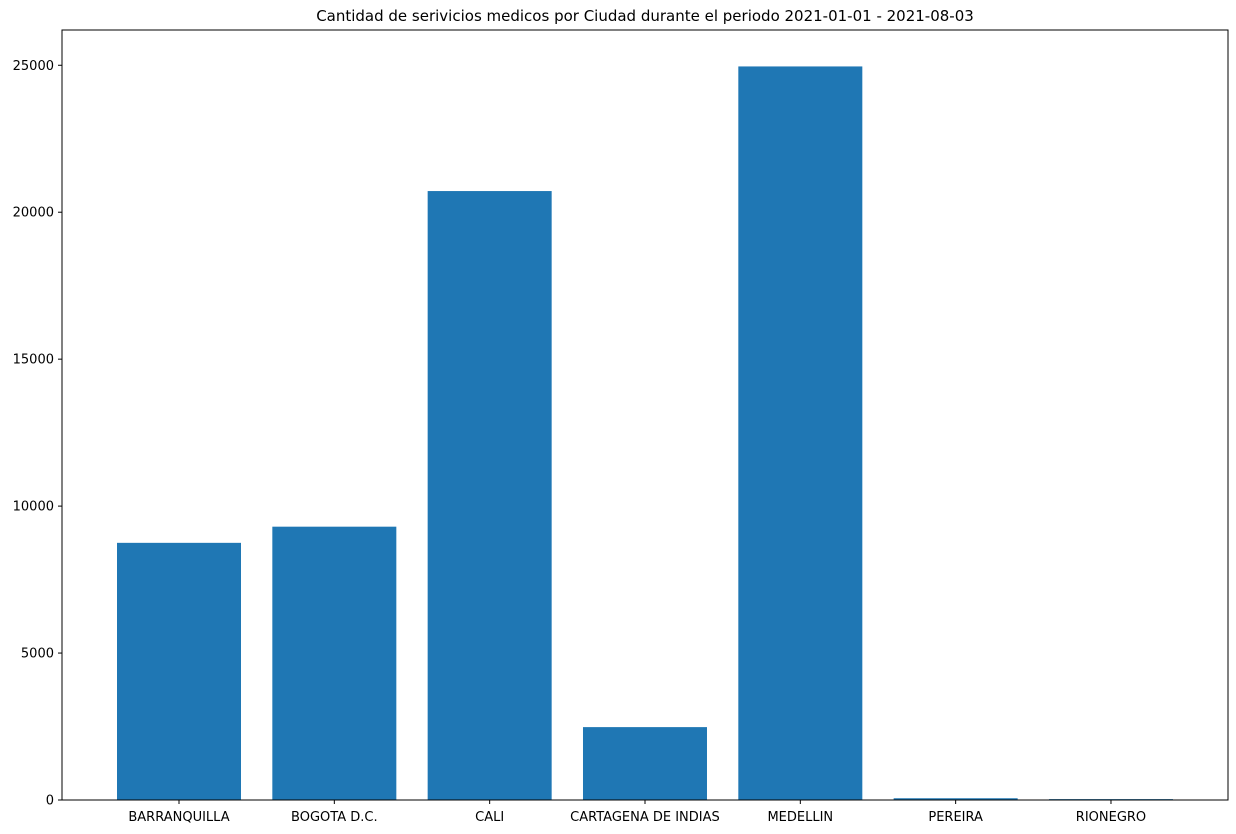  What do you see at coordinates (644, 763) in the screenshot?
I see `bar-cartagena-de-indias` at bounding box center [644, 763].